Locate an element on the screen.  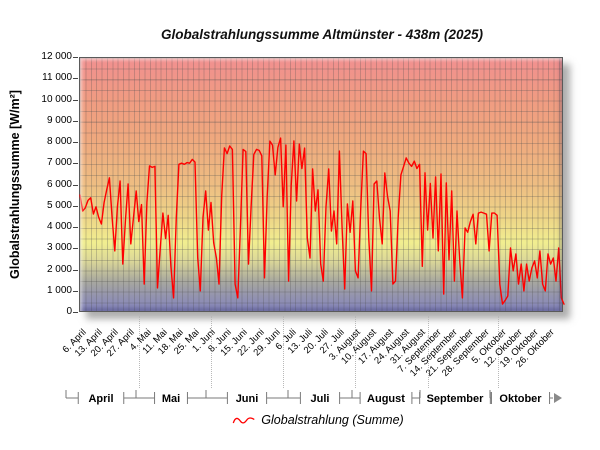
y-tick-label: 6 000 is located at coordinates (59, 184).